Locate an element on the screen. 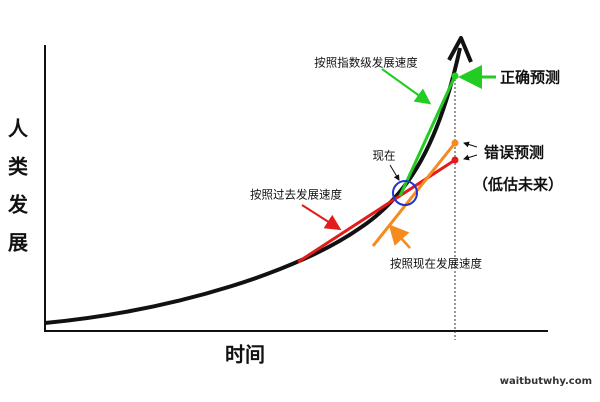 The height and width of the screenshot is (402, 600). past-rate-line is located at coordinates (376, 211).